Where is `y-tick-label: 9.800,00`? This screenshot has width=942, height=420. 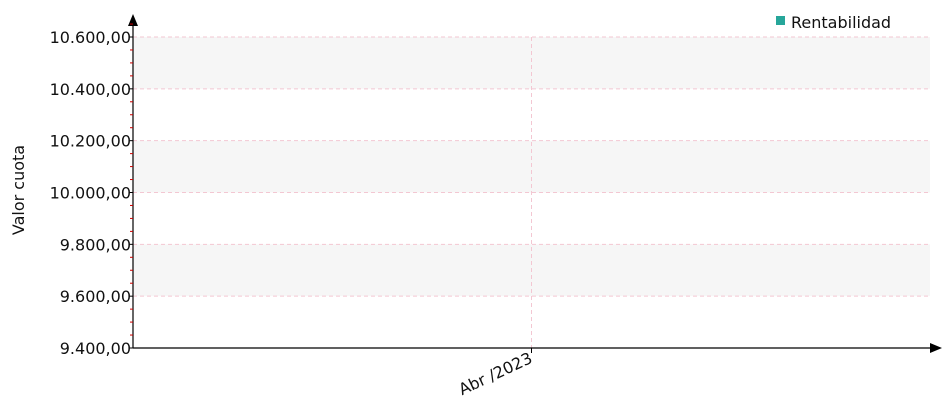
y-tick-label: 9.800,00 is located at coordinates (95, 244).